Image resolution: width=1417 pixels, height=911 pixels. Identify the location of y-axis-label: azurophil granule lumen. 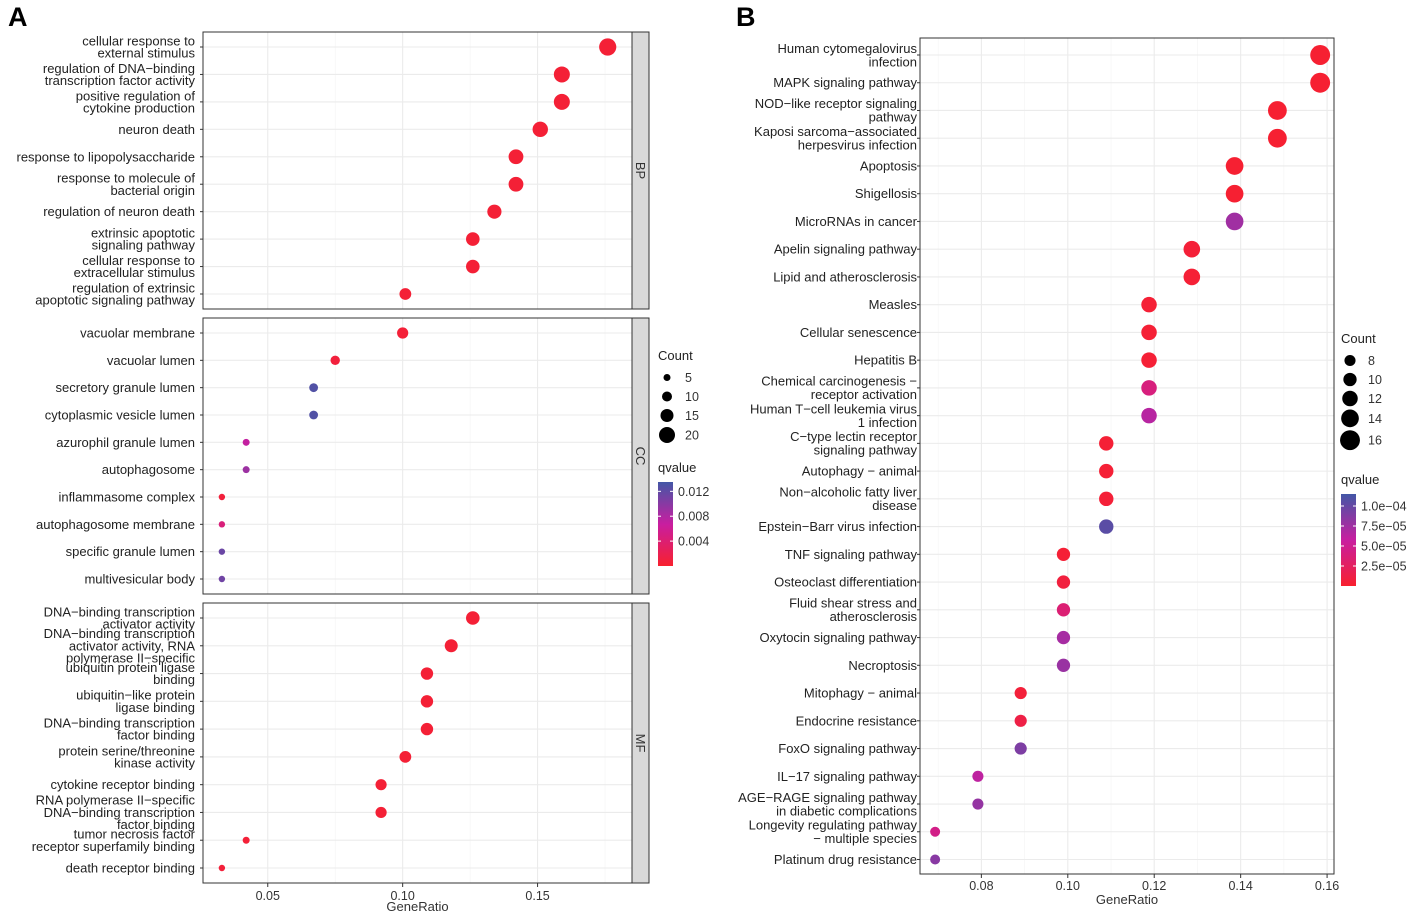
(125, 442).